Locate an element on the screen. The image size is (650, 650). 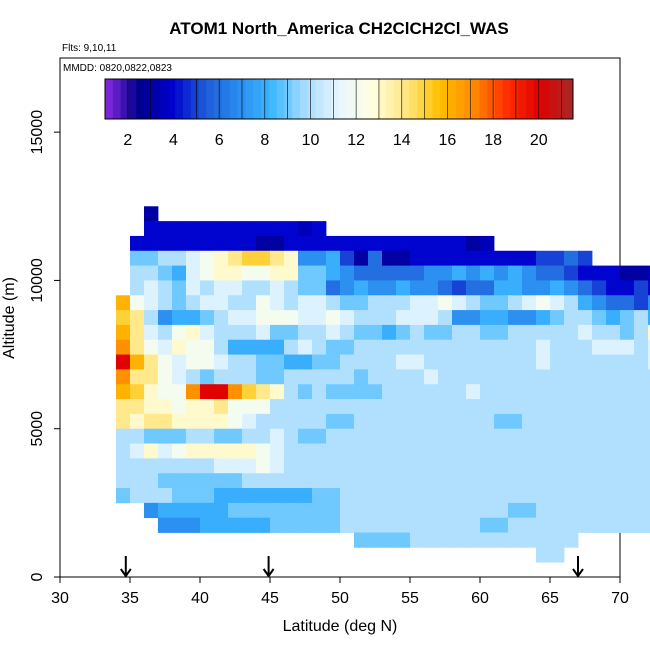
y-tick-label: 5000 is located at coordinates (37, 429).